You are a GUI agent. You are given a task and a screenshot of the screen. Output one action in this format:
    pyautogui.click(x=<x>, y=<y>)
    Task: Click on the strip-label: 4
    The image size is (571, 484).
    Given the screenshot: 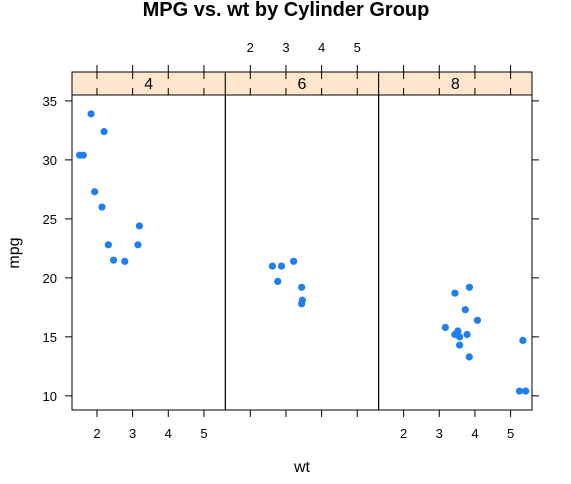 What is the action you would take?
    pyautogui.click(x=148, y=84)
    